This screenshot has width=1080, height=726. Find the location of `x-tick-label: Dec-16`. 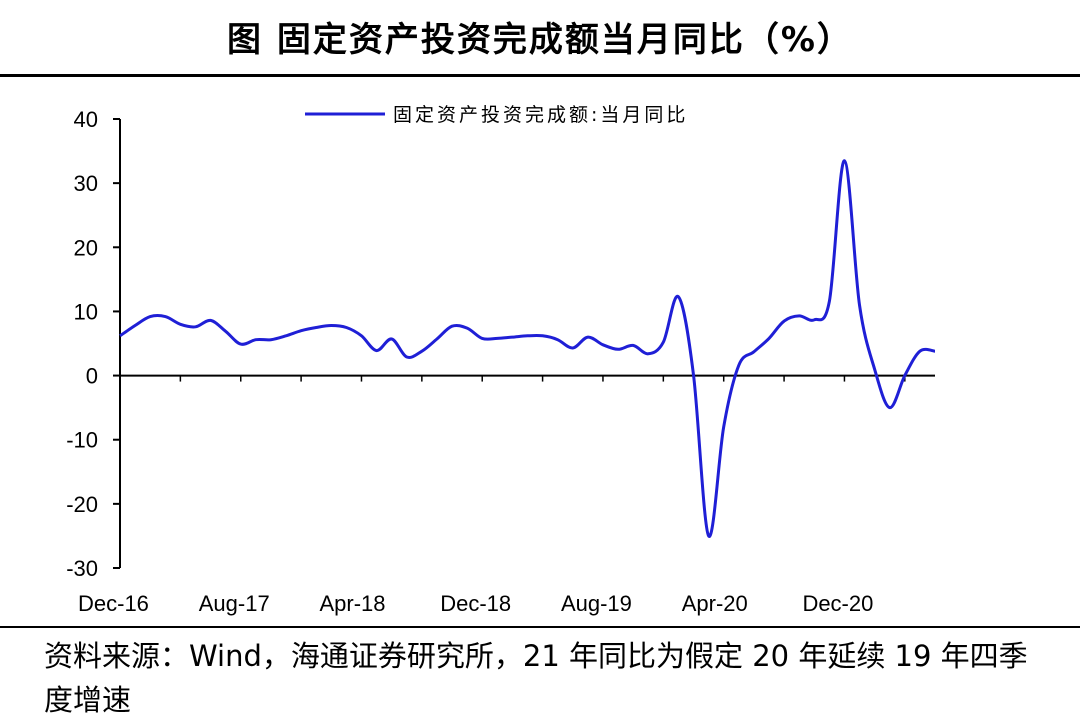

x-tick-label: Dec-16 is located at coordinates (113, 603).